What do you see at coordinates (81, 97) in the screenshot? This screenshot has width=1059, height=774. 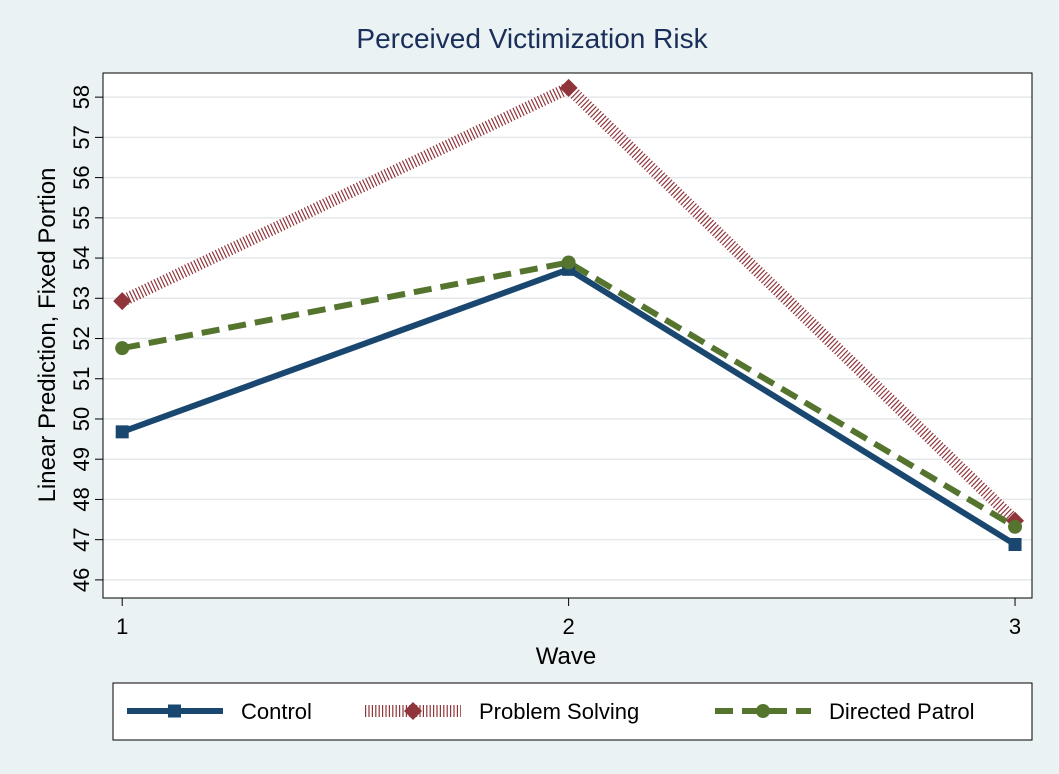 I see `y-tick-label: 58` at bounding box center [81, 97].